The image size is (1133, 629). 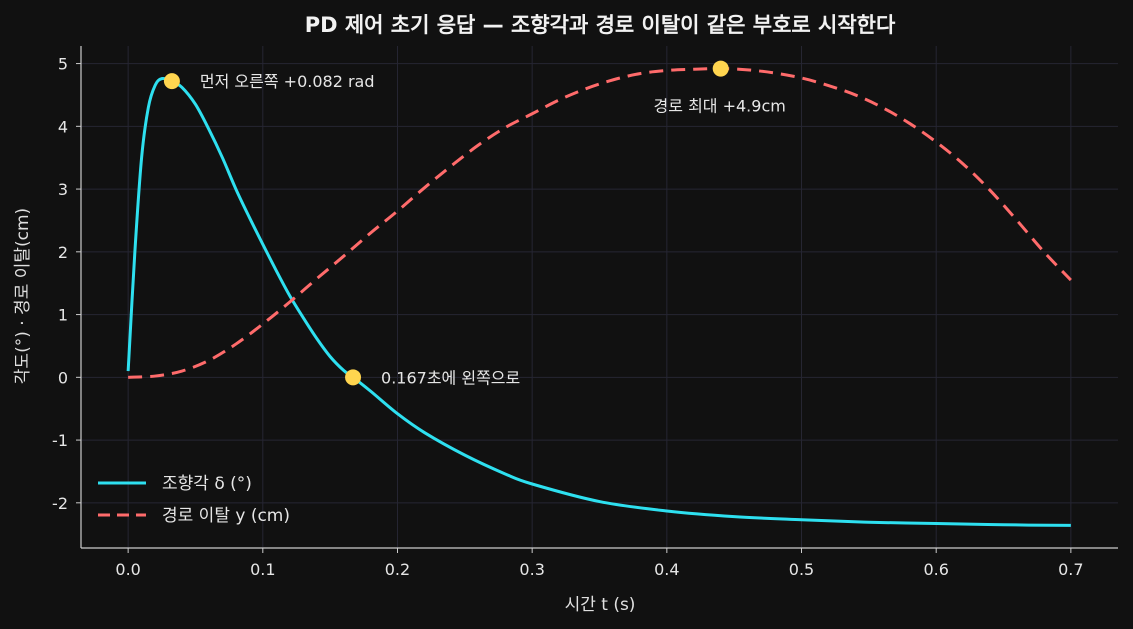 What do you see at coordinates (600, 25) in the screenshot?
I see `chart-title: PD 제어 초기 응답 — 조향각과 경로 이탈이 같은 부호로 시작한다` at bounding box center [600, 25].